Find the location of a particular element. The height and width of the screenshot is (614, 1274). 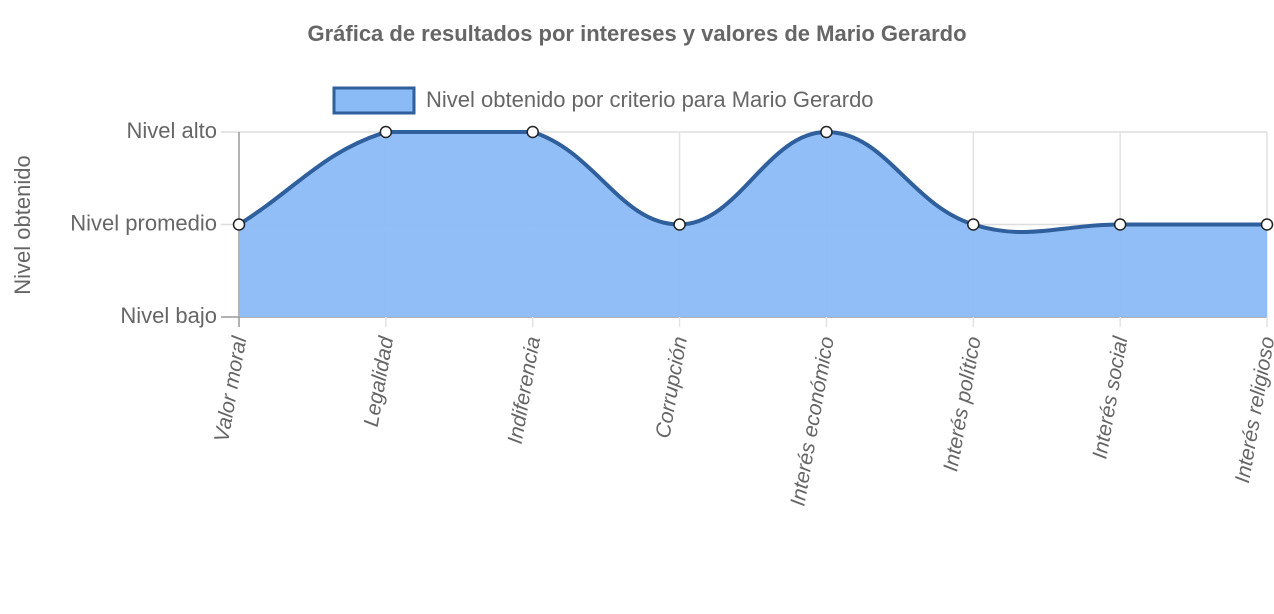

x-tick-label: Corrupción is located at coordinates (671, 387).